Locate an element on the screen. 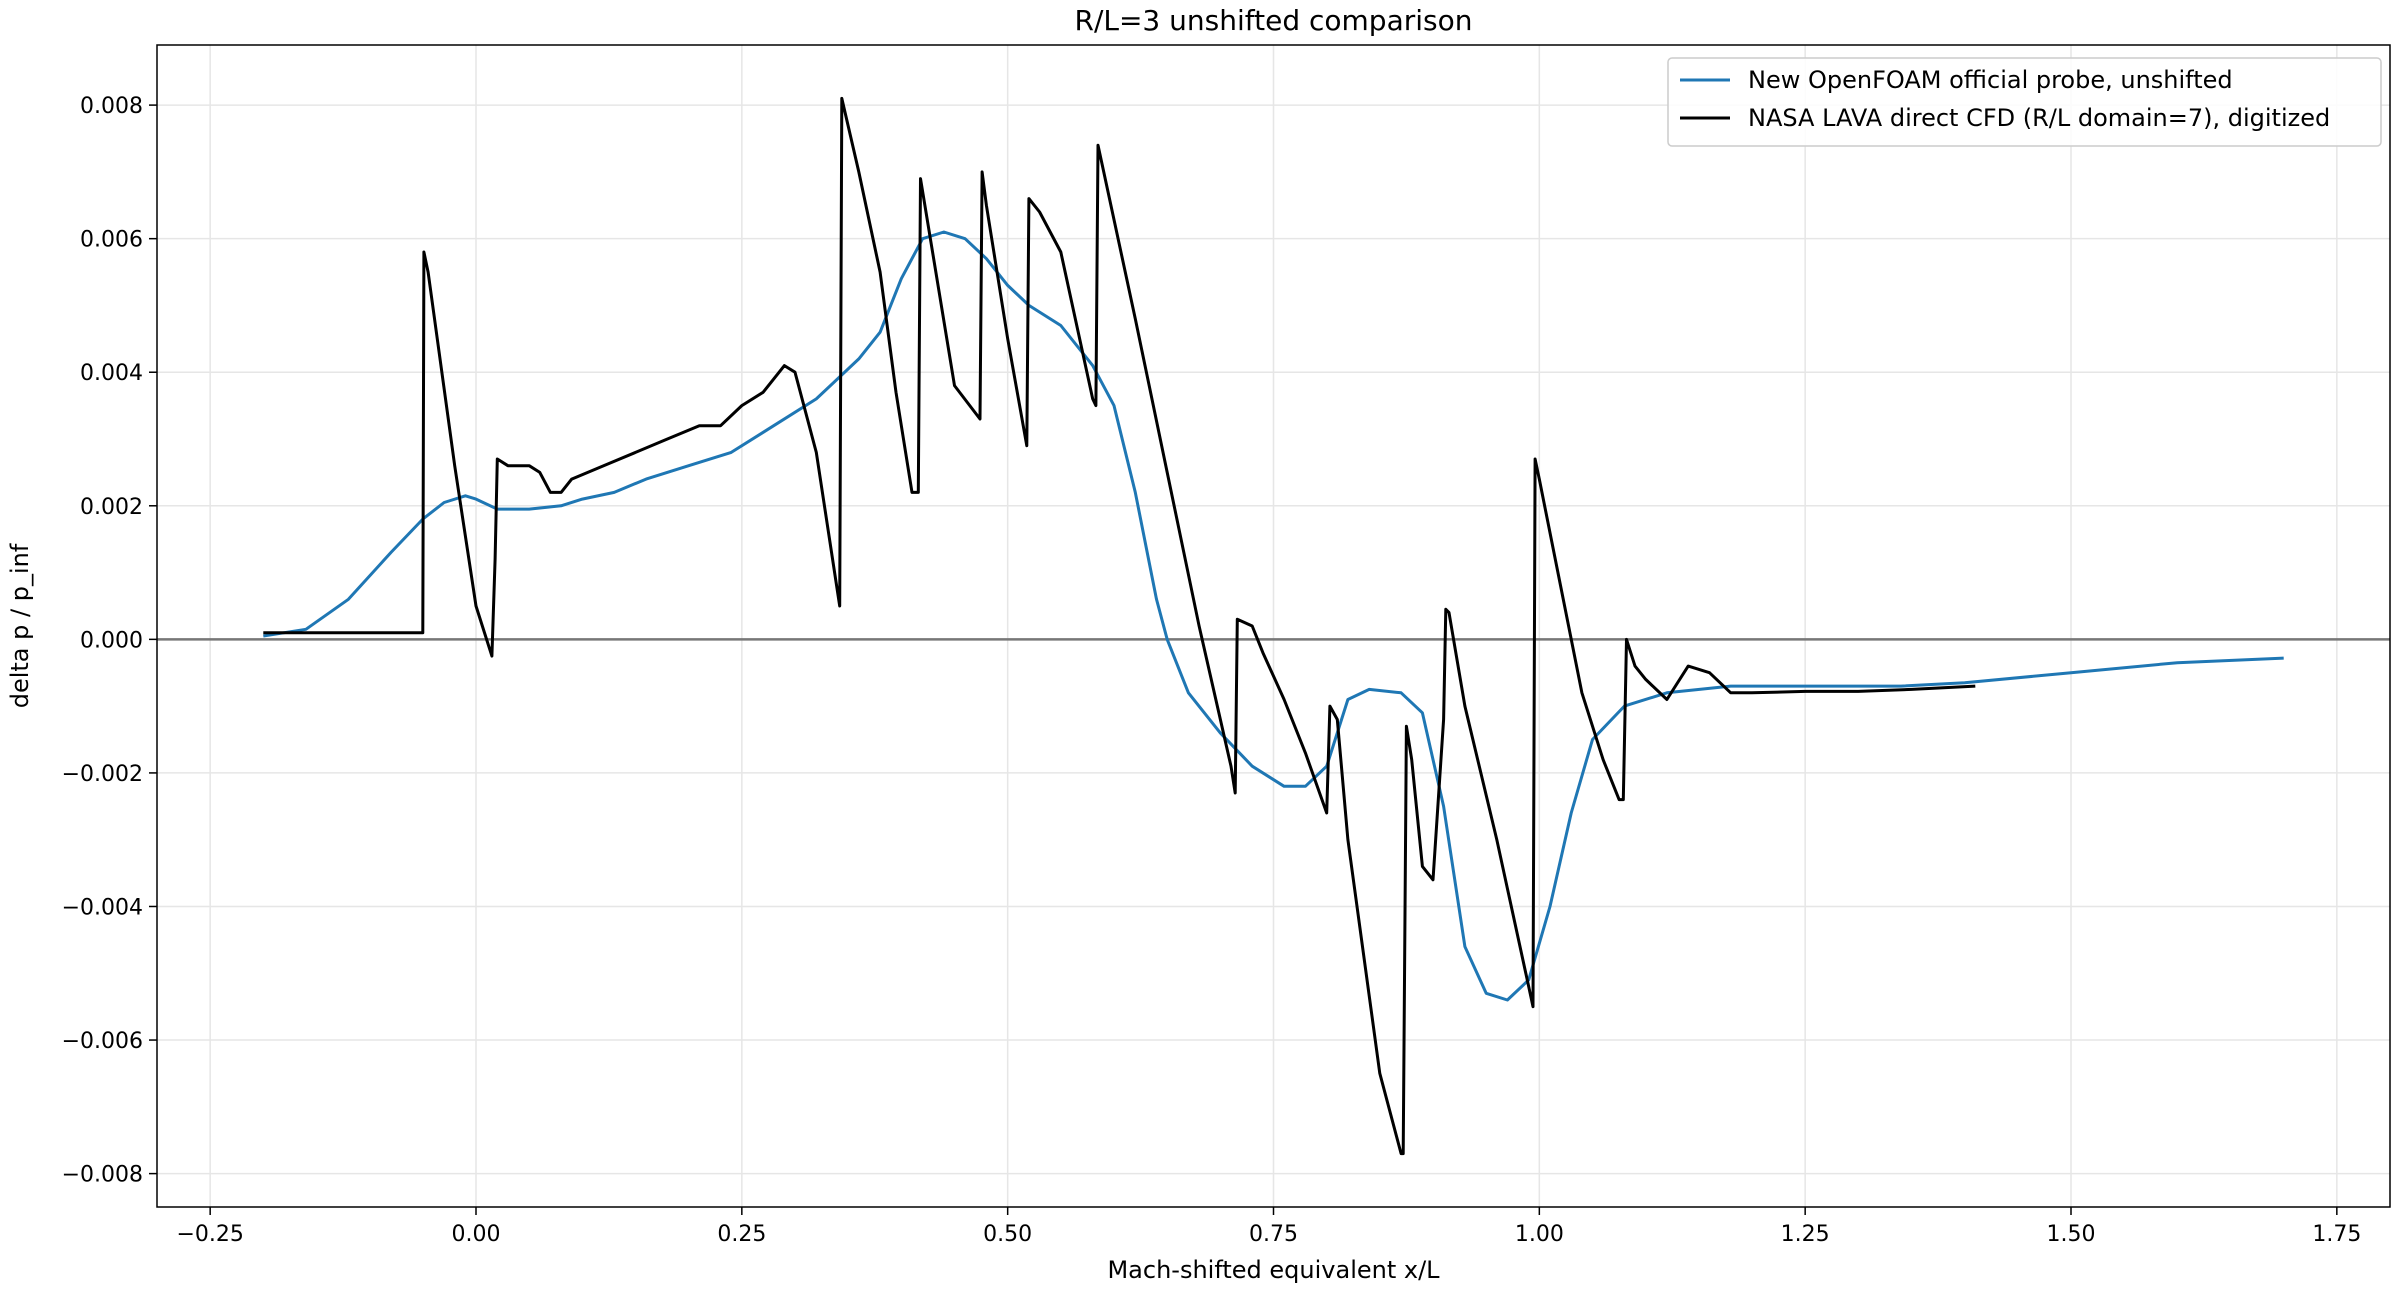 The height and width of the screenshot is (1292, 2400). y-tick-label: 0.006 is located at coordinates (111, 240).